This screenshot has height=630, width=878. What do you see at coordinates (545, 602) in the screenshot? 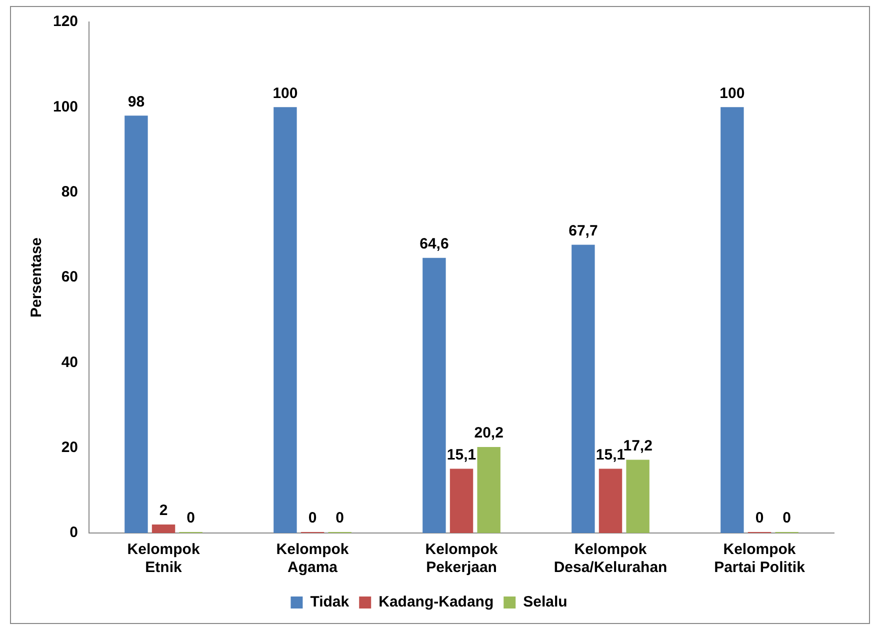
I see `legend-label: Selalu` at bounding box center [545, 602].